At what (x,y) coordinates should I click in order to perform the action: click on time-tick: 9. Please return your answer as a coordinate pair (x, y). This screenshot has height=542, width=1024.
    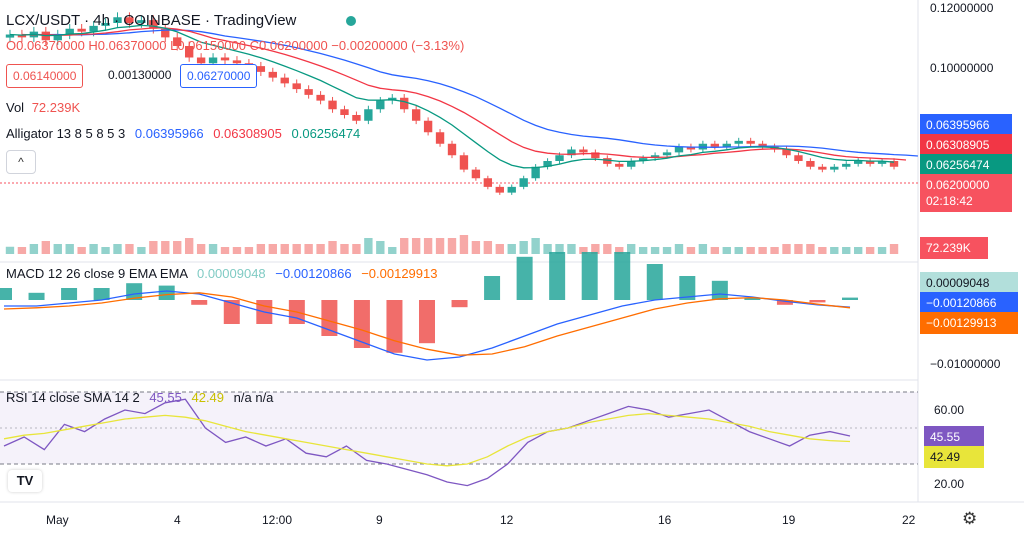
    Looking at the image, I should click on (379, 520).